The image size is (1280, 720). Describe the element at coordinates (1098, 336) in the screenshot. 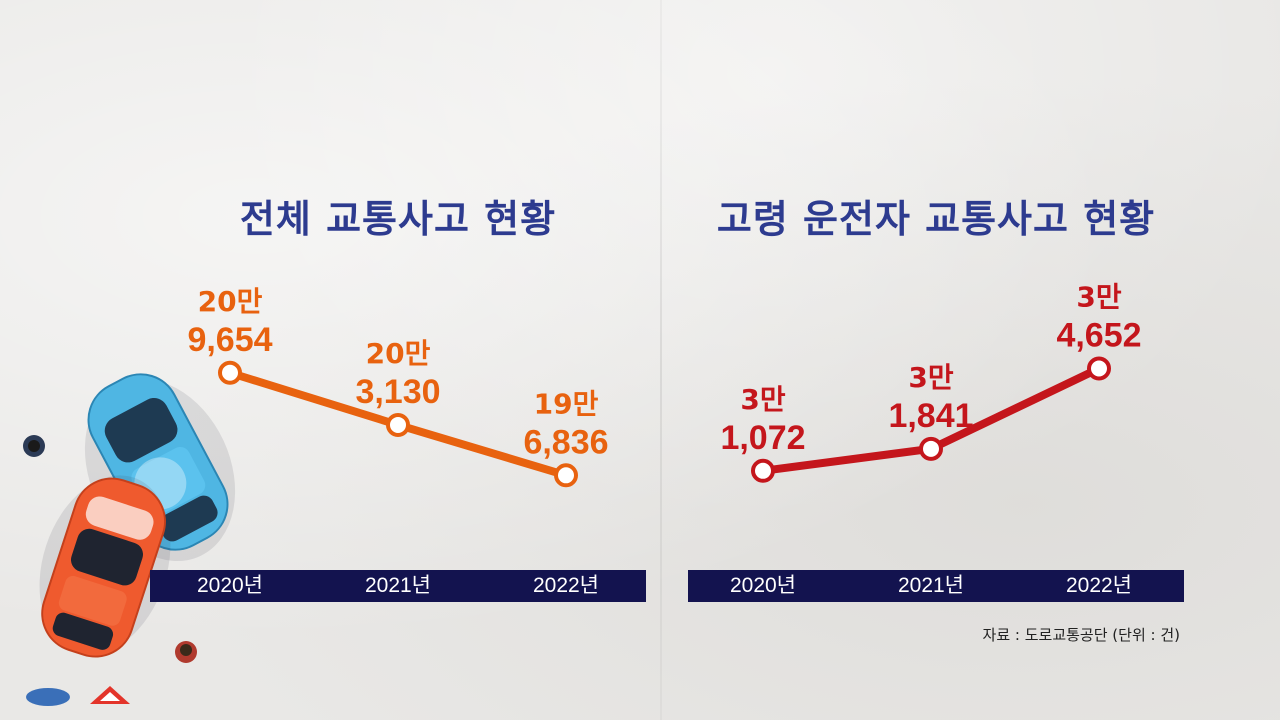

I see `right-data-label-bottom-2: 4,652` at that location.